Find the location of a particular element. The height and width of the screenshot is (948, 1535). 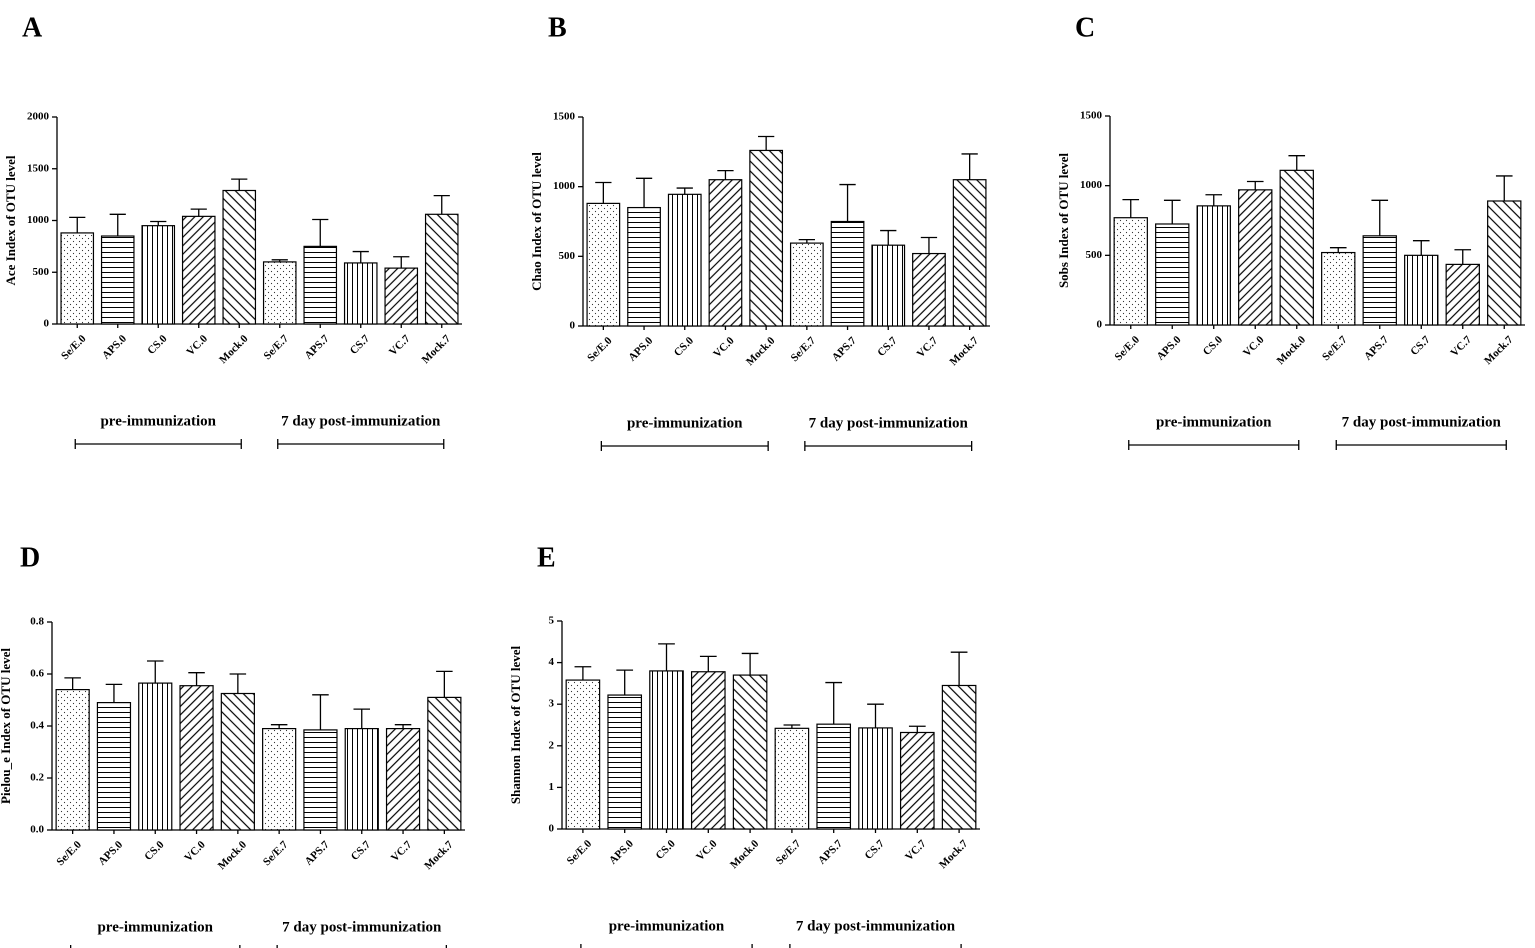

y-tick-label: 5 is located at coordinates (552, 621).